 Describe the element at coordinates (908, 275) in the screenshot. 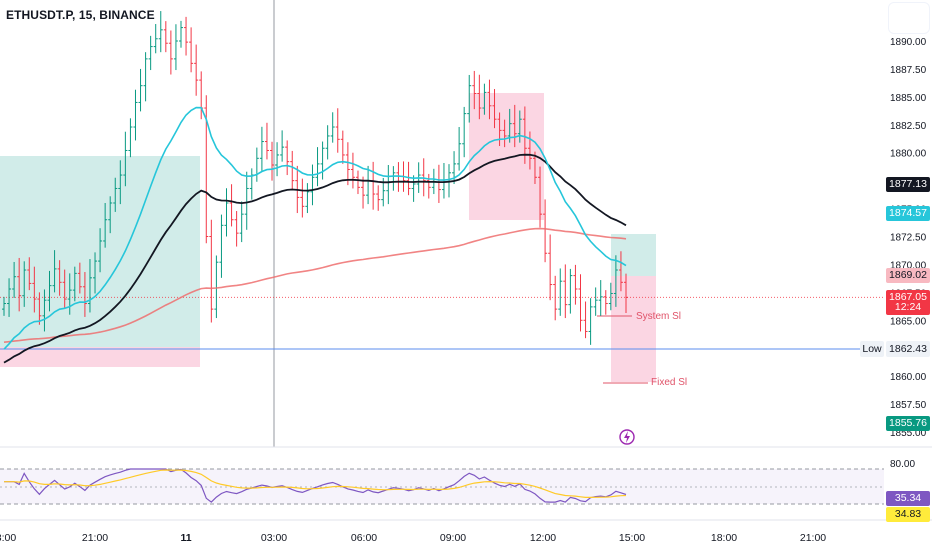

I see `ma-red-price: 1869.02` at that location.